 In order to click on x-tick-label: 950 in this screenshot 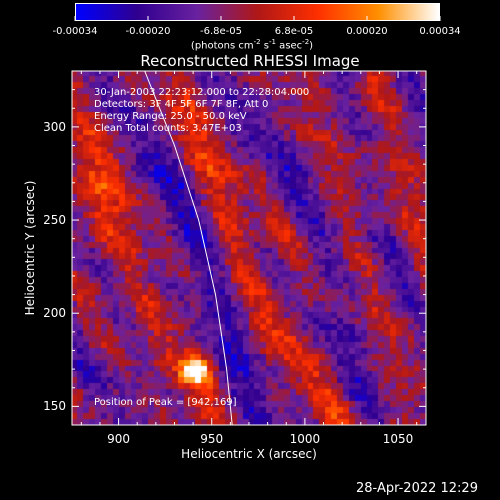, I will do `click(212, 439)`.